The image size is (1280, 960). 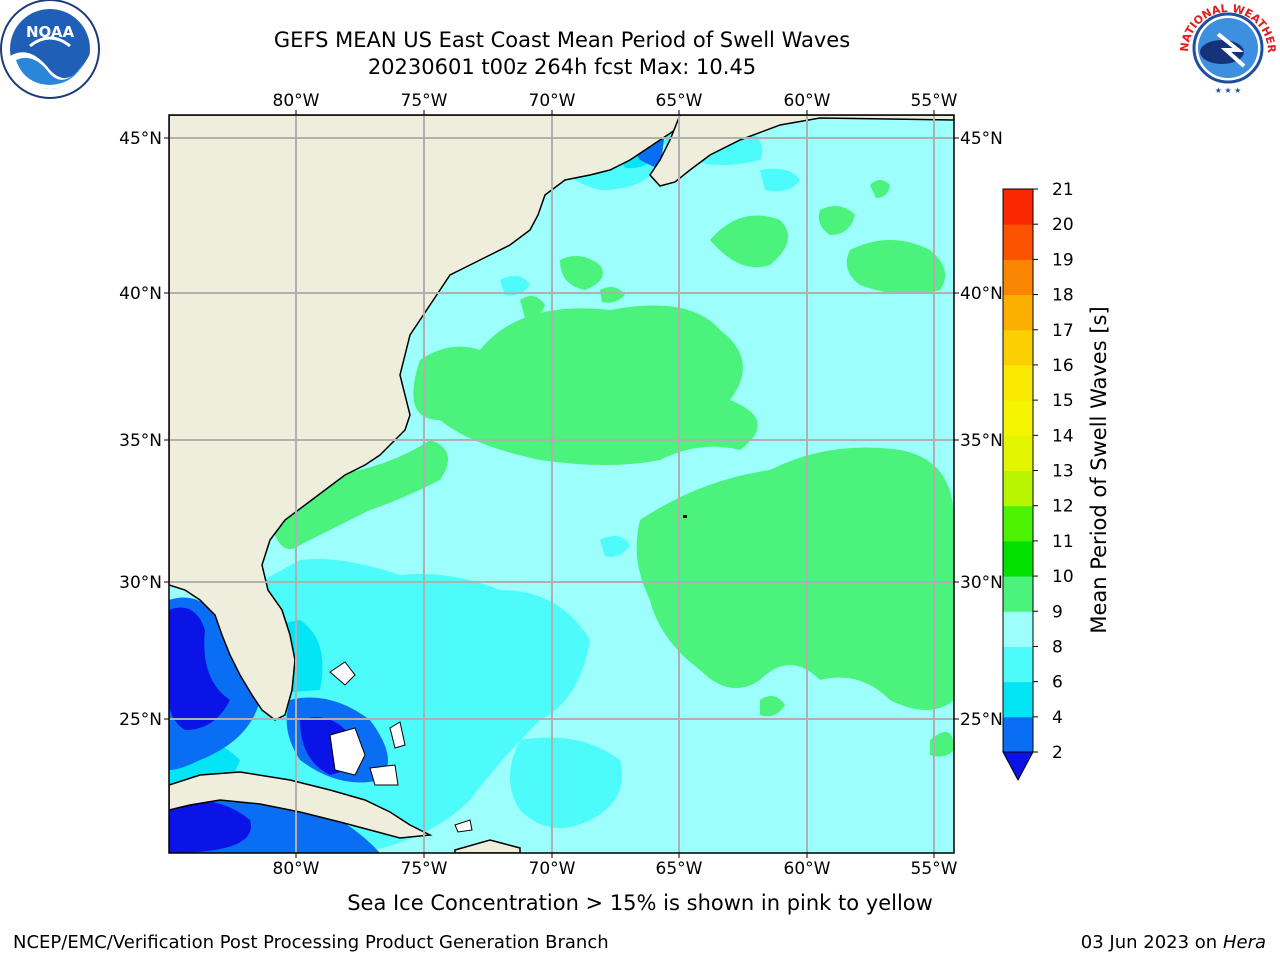 What do you see at coordinates (934, 101) in the screenshot?
I see `lon-label-top-55w: 55°W` at bounding box center [934, 101].